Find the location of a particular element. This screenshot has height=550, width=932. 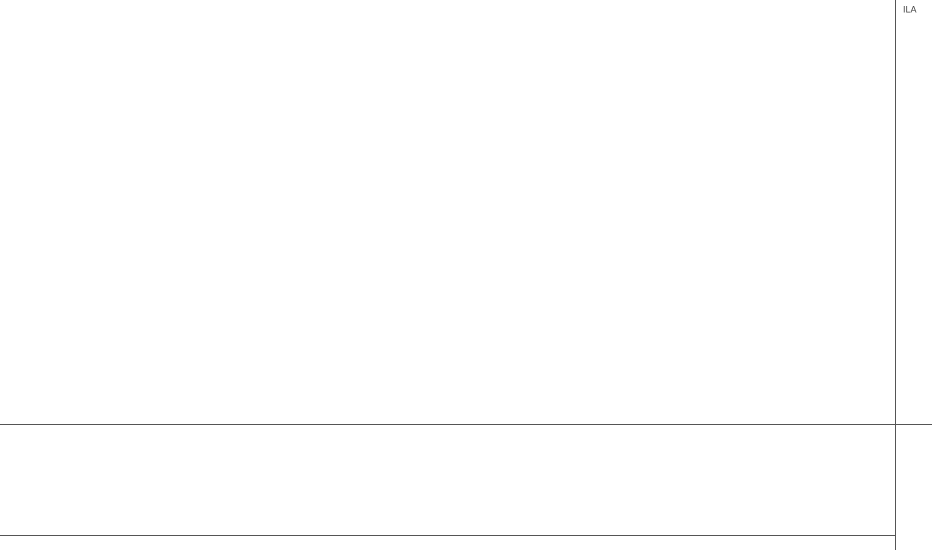

currency-label: ILA is located at coordinates (910, 9).